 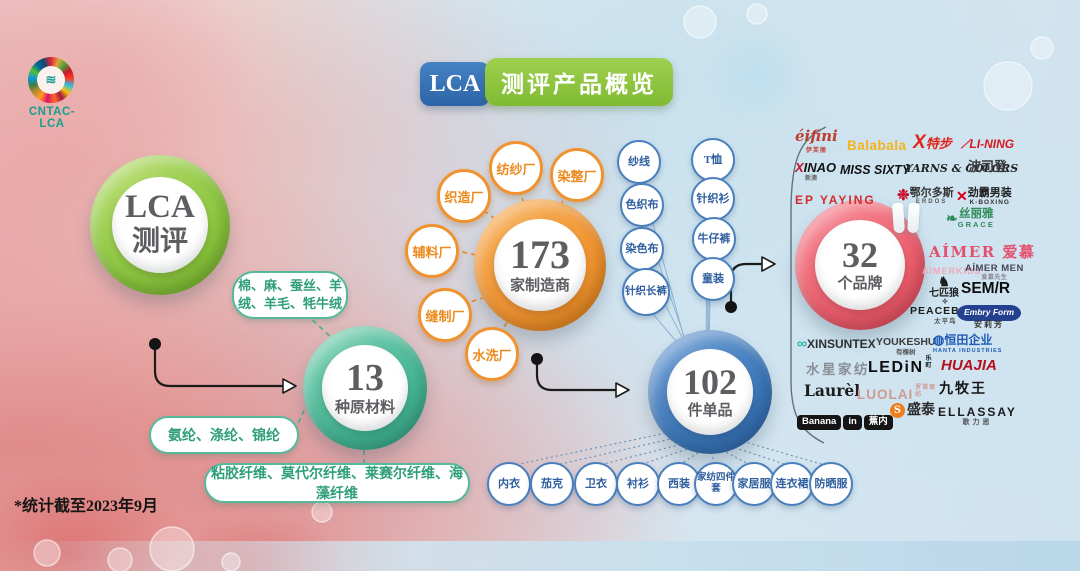 What do you see at coordinates (875, 170) in the screenshot?
I see `brand-logo-miss-sixty: MISS SIXTY` at bounding box center [875, 170].